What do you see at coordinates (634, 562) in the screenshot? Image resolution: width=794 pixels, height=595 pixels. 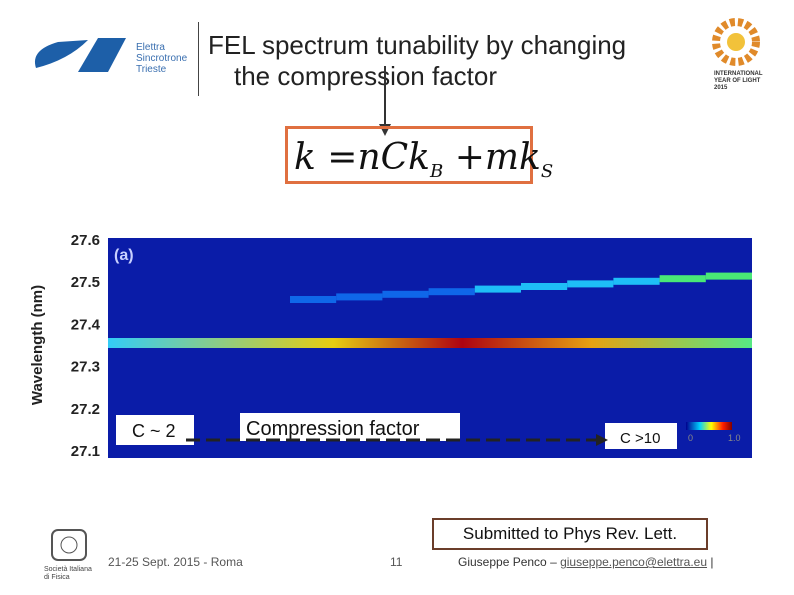 I see `email-link: giuseppe.penco@elettra.eu` at bounding box center [634, 562].